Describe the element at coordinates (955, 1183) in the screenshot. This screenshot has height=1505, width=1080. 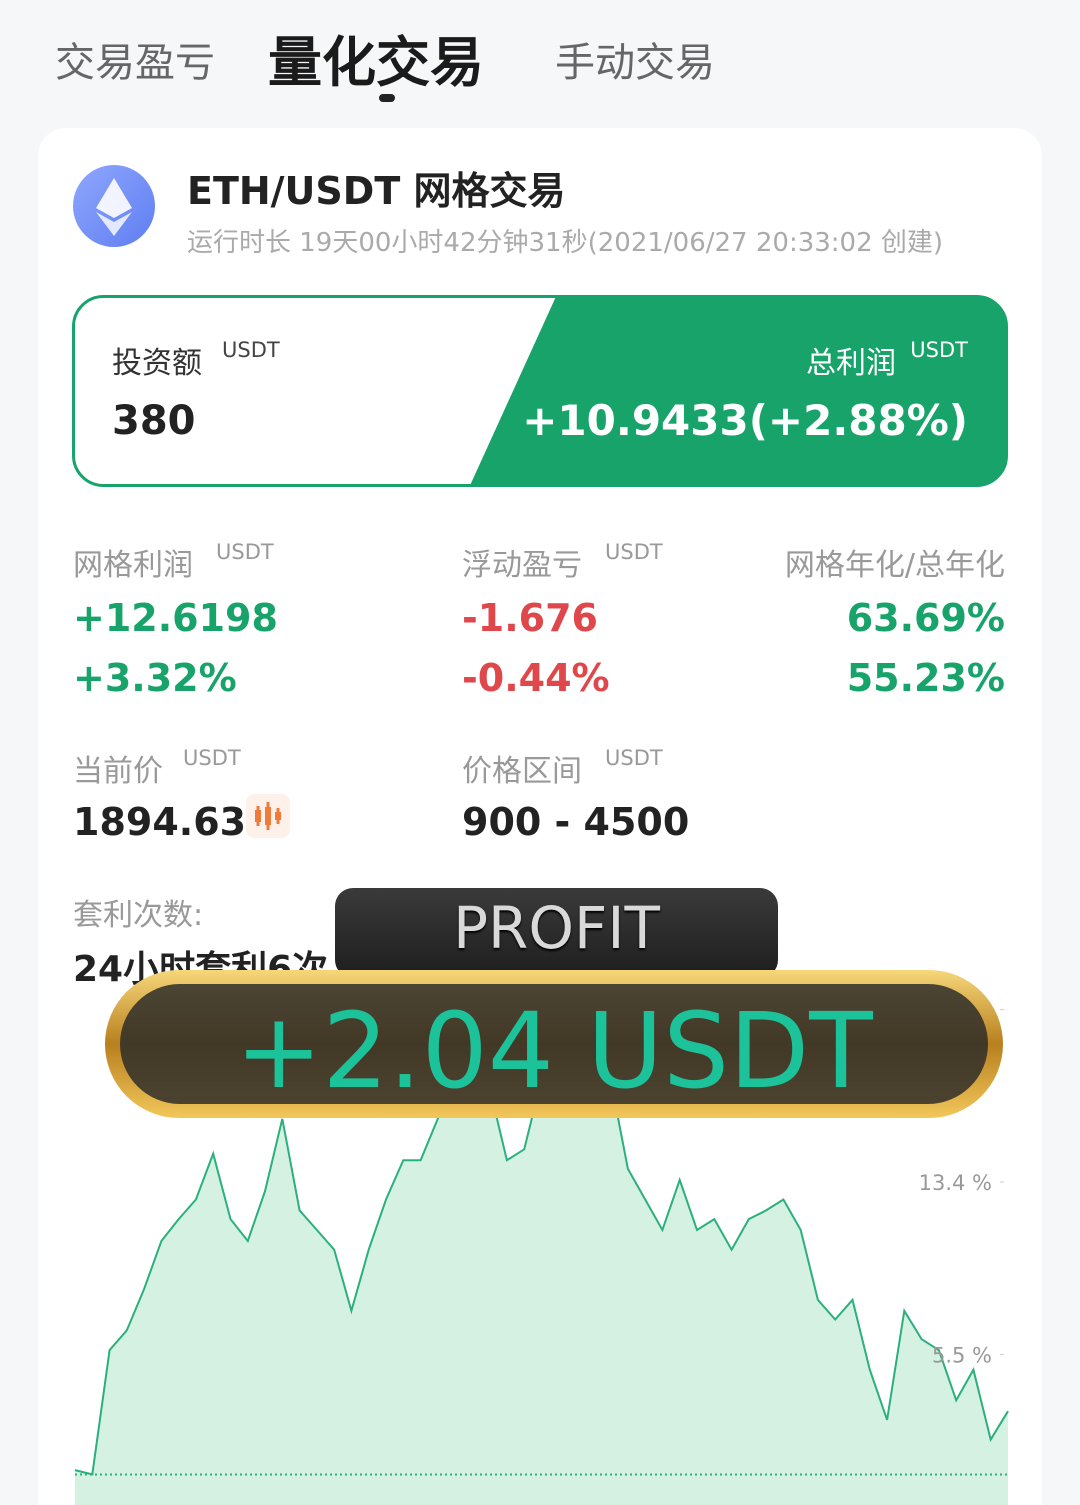
I see `y-tick-label: 13.4 %` at that location.